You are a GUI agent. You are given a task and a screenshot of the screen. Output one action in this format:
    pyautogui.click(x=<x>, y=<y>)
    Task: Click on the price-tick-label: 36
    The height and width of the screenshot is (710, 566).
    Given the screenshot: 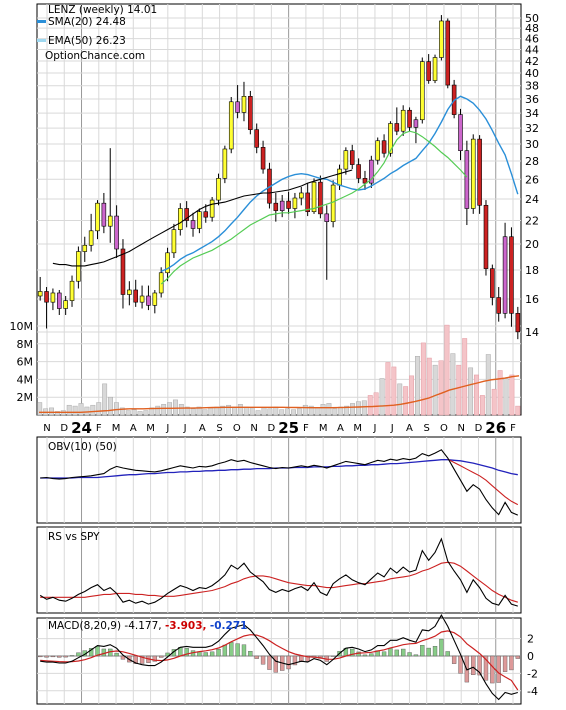 What is the action you would take?
    pyautogui.click(x=532, y=99)
    